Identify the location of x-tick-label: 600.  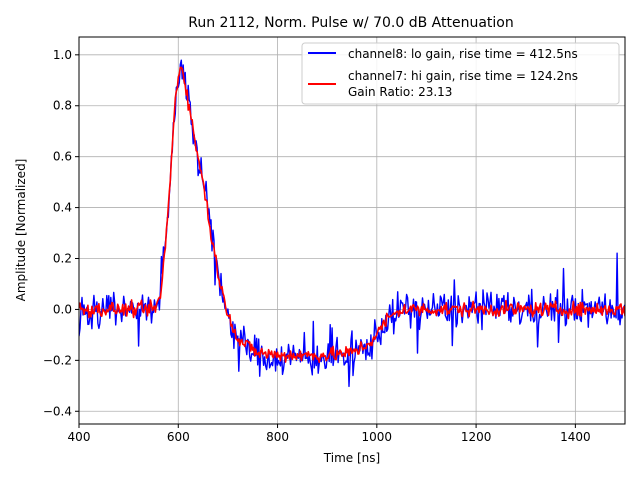
(178, 437).